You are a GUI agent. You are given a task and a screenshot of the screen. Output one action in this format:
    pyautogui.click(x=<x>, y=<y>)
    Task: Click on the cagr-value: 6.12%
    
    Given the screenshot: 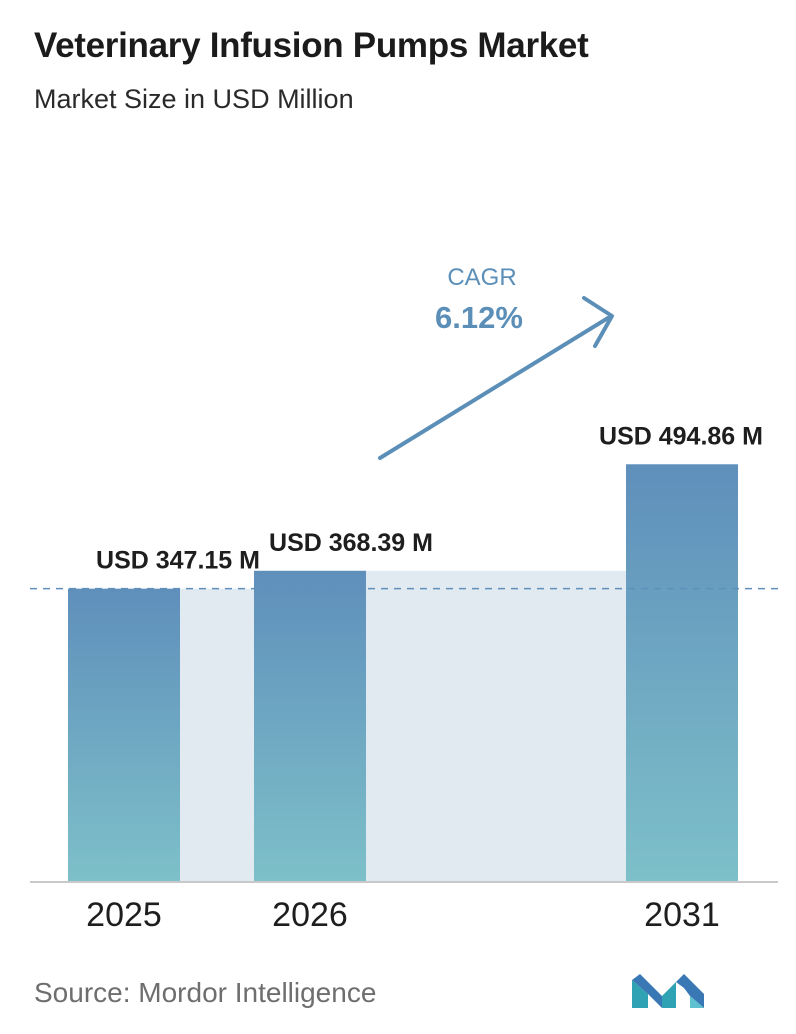 What is the action you would take?
    pyautogui.click(x=479, y=317)
    